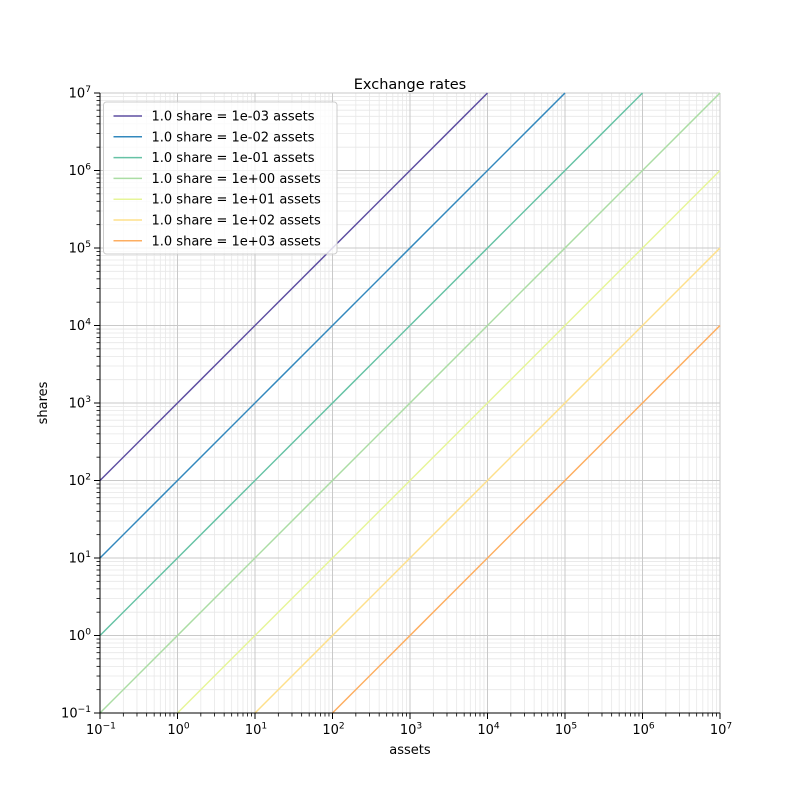  I want to click on x-tick-label: 10¹, so click(256, 730).